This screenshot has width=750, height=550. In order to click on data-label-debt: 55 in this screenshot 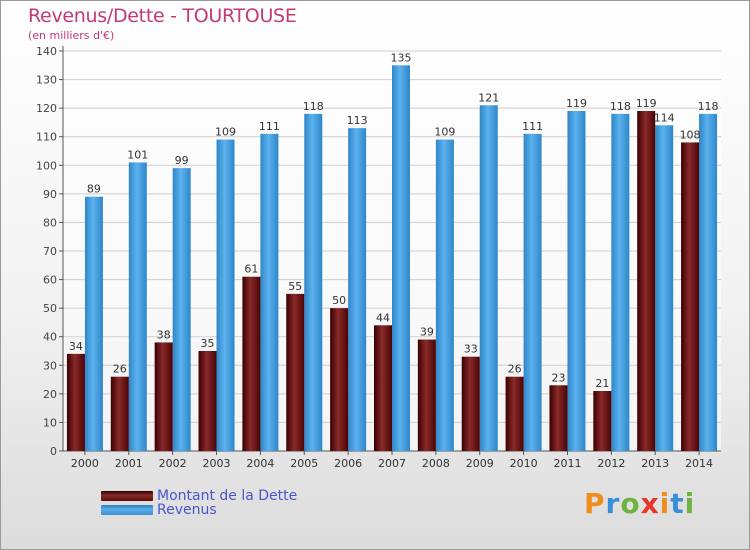, I will do `click(295, 286)`.